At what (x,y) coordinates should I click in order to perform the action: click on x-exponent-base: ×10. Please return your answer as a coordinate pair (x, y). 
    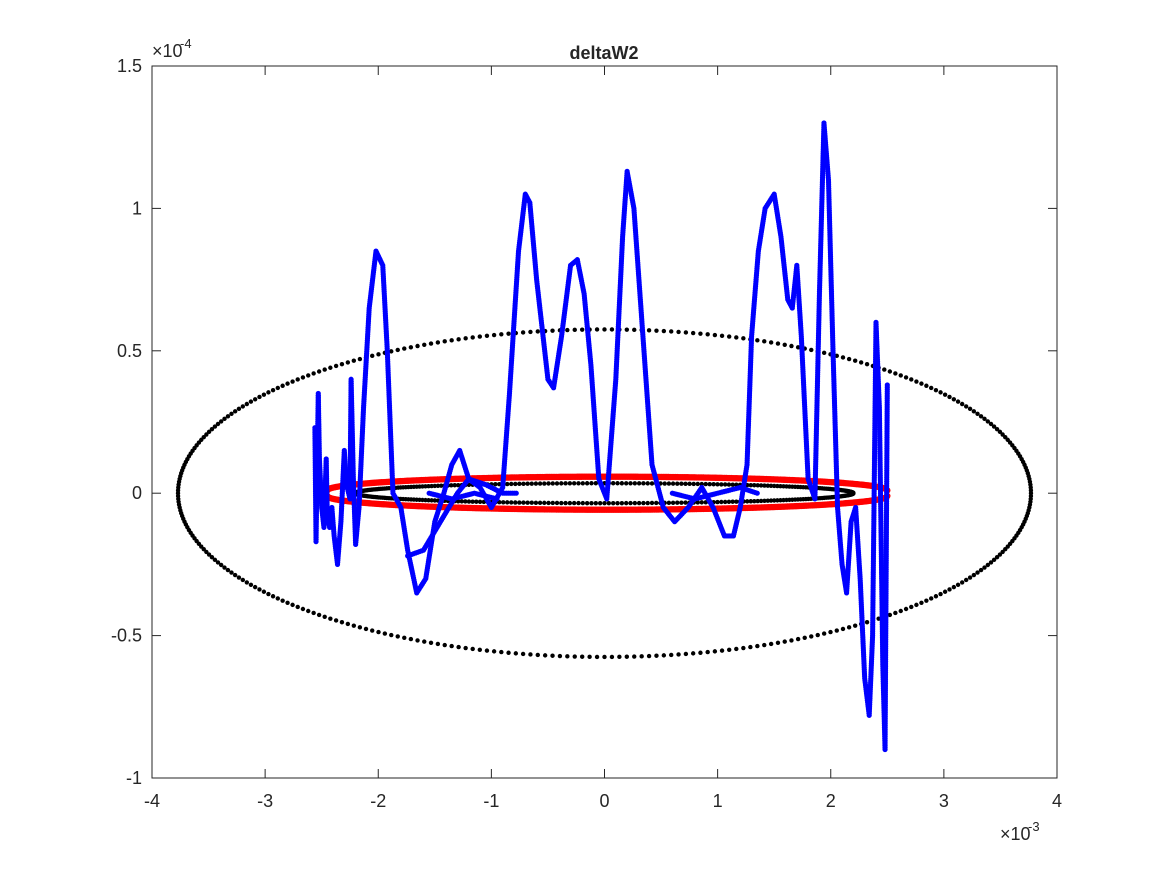
    Looking at the image, I should click on (1015, 834).